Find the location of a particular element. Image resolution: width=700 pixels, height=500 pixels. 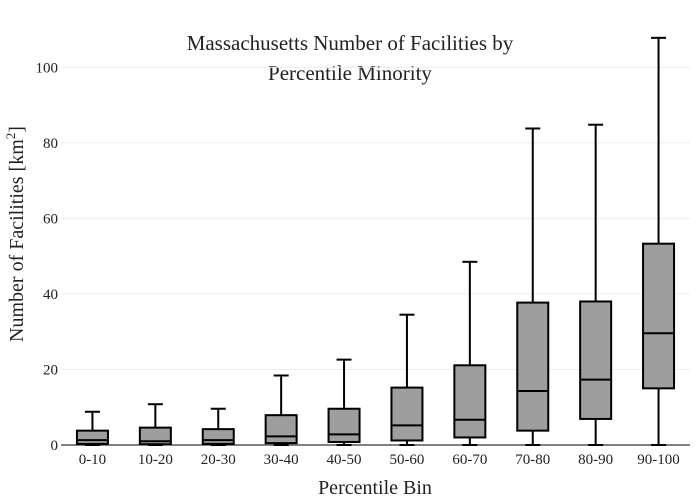

chart-title-line-1: Massachusetts Number of Facilities by is located at coordinates (350, 43).